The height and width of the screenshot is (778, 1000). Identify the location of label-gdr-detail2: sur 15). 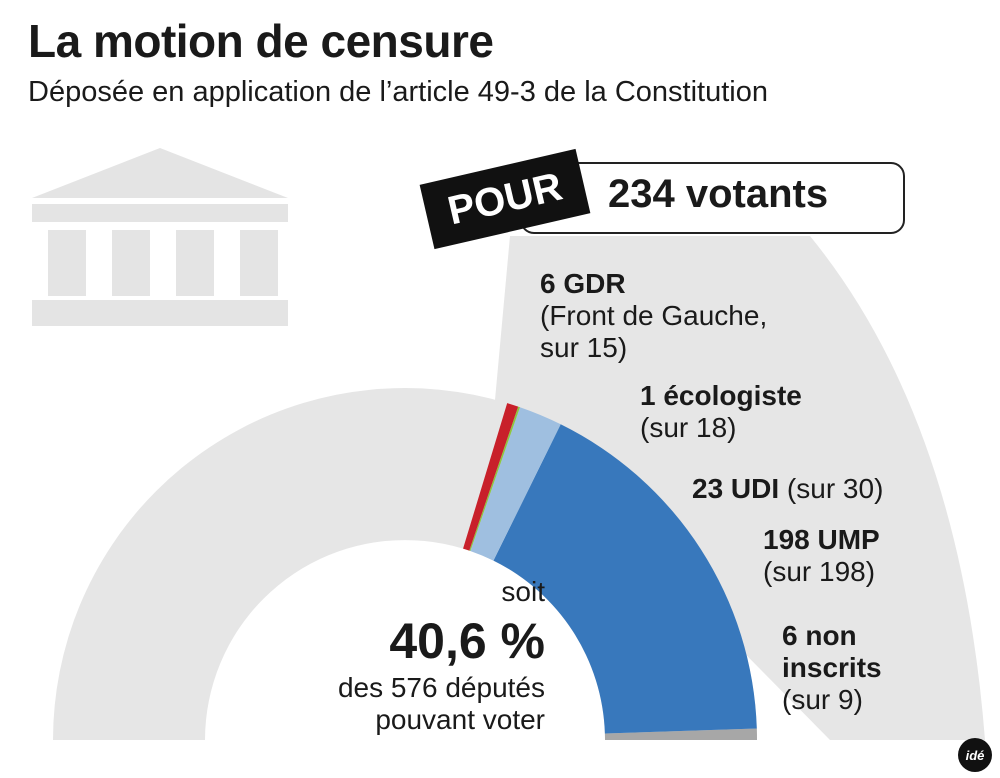
(584, 347).